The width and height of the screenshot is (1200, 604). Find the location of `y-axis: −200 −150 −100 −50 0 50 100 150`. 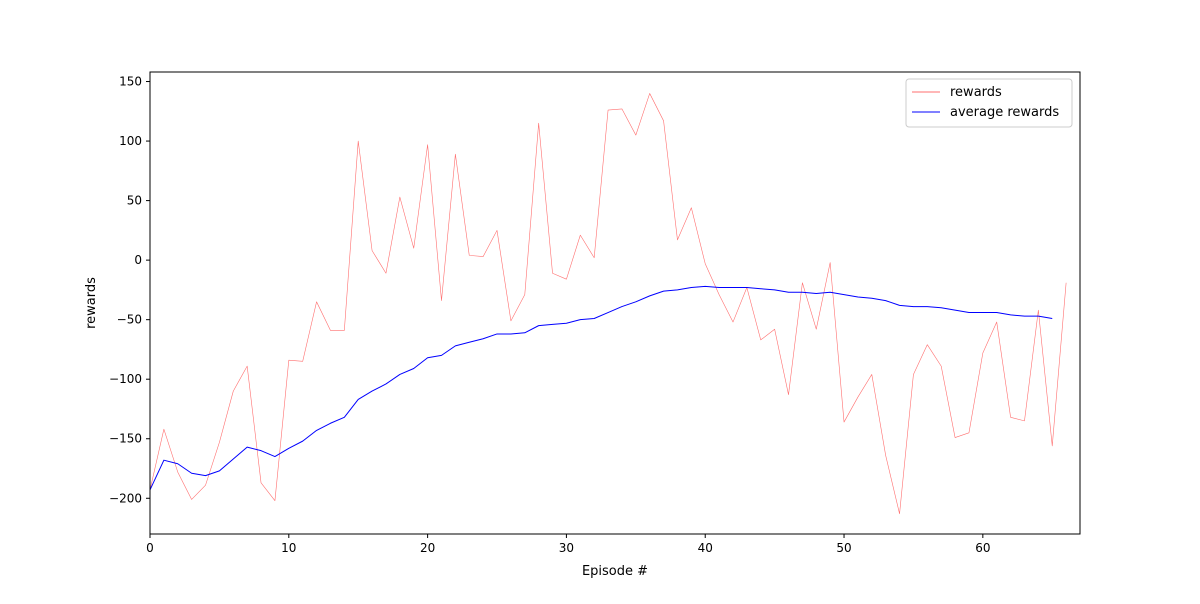

y-axis: −200 −150 −100 −50 0 50 100 150 is located at coordinates (129, 290).